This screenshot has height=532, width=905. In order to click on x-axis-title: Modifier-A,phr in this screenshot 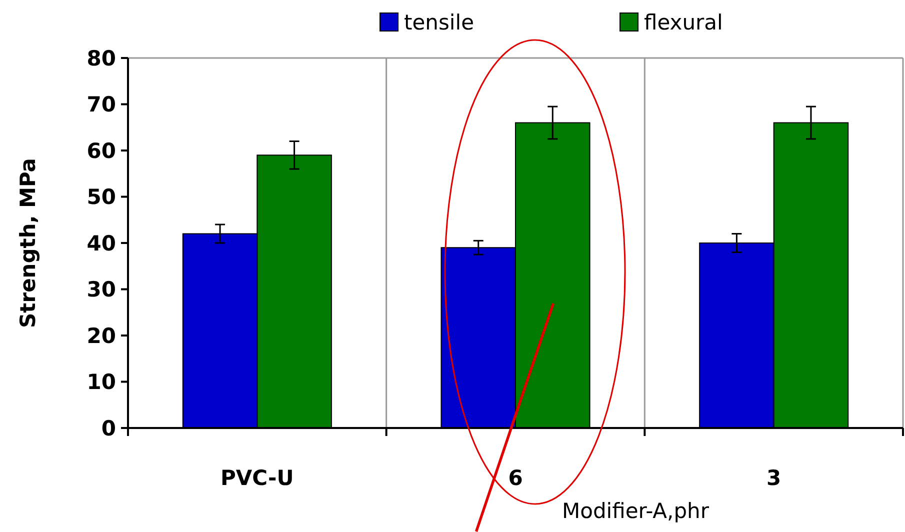, I will do `click(636, 511)`.